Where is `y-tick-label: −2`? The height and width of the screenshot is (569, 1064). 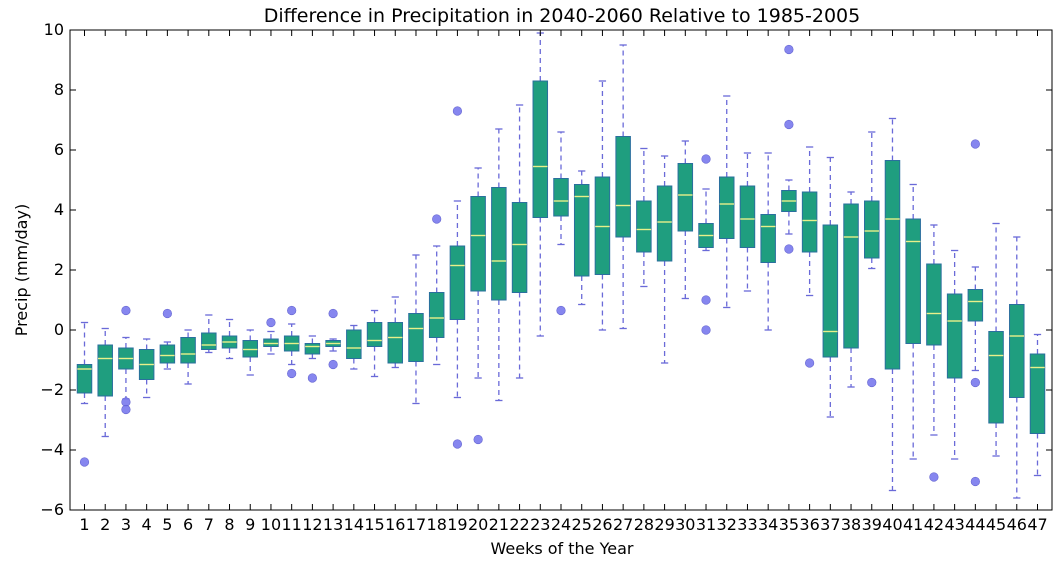
y-tick-label: −2 is located at coordinates (52, 389).